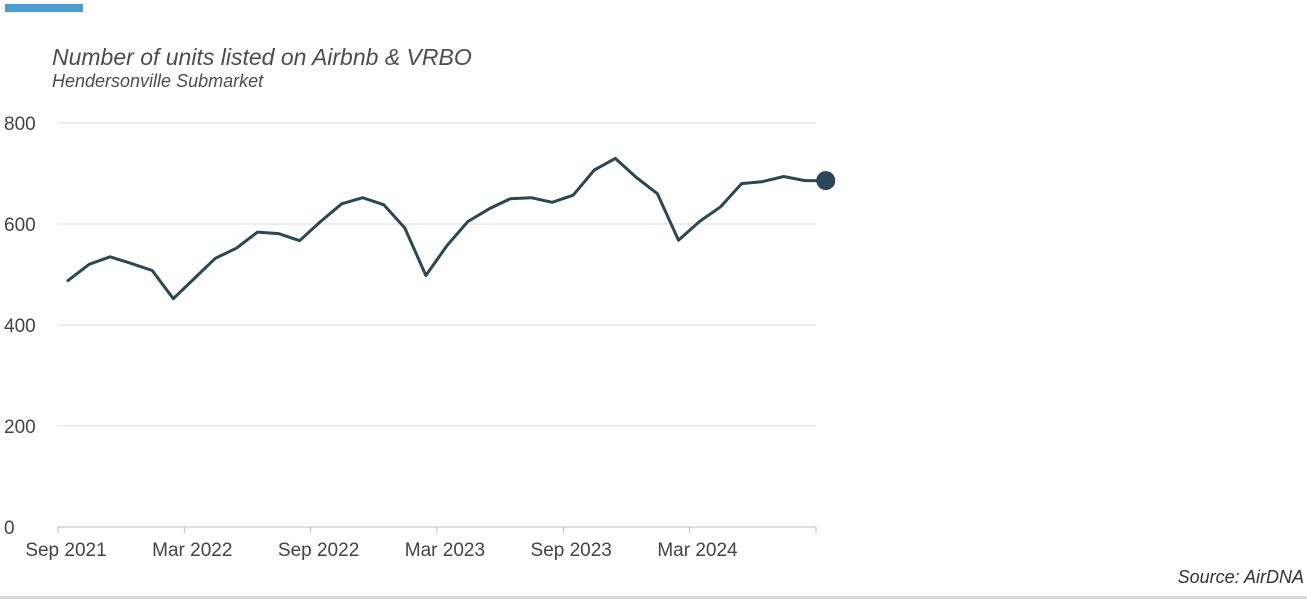  What do you see at coordinates (437, 529) in the screenshot?
I see `x-axis` at bounding box center [437, 529].